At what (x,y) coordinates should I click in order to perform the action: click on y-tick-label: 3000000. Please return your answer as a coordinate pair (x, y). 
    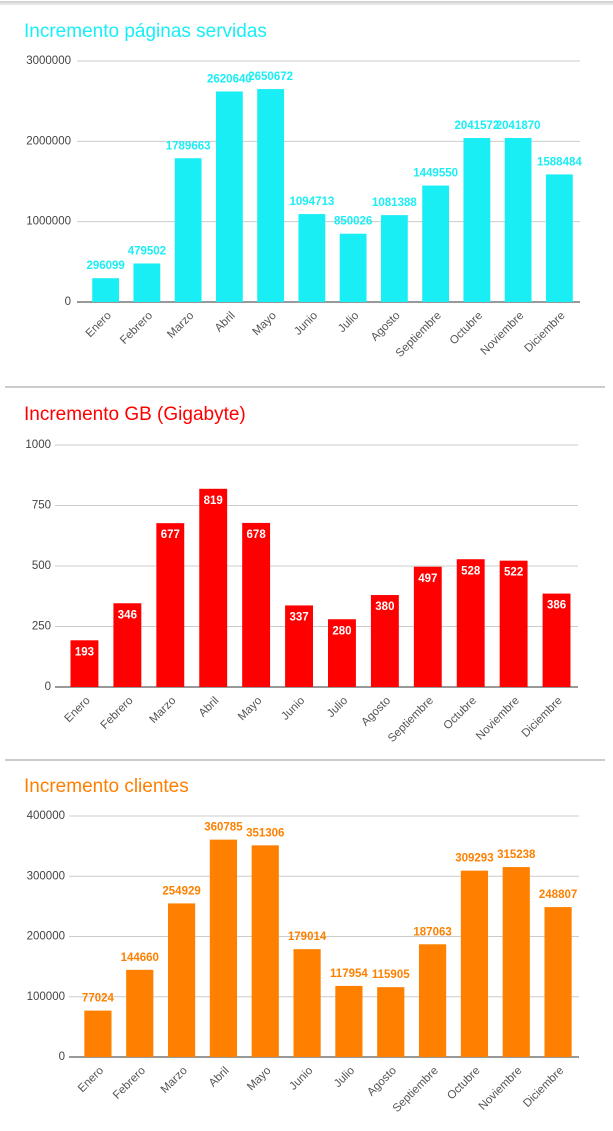
    Looking at the image, I should click on (48, 61).